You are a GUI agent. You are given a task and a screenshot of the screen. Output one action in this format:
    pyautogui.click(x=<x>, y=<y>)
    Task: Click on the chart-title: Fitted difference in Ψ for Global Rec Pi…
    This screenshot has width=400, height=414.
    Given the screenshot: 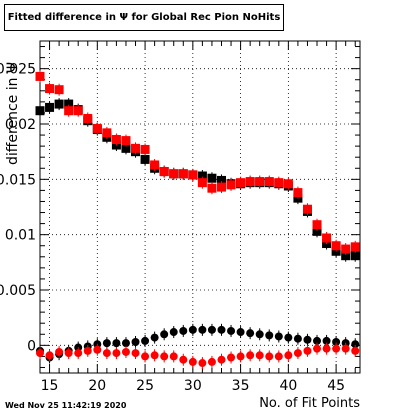 What is the action you would take?
    pyautogui.click(x=144, y=17)
    